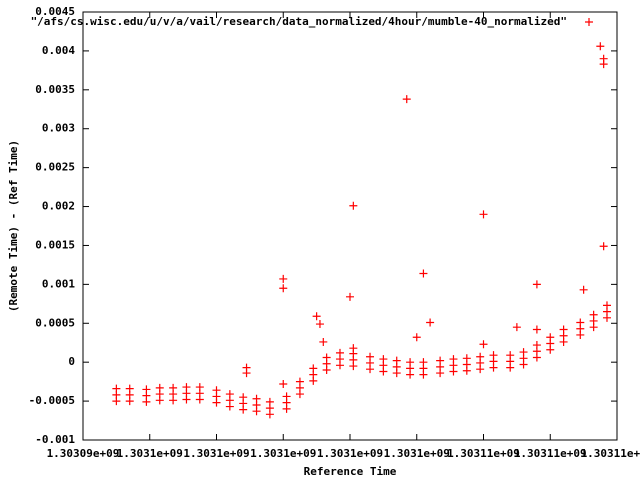 The height and width of the screenshot is (480, 640). Describe the element at coordinates (83, 453) in the screenshot. I see `x-tick-label: 1.30309e+09` at that location.